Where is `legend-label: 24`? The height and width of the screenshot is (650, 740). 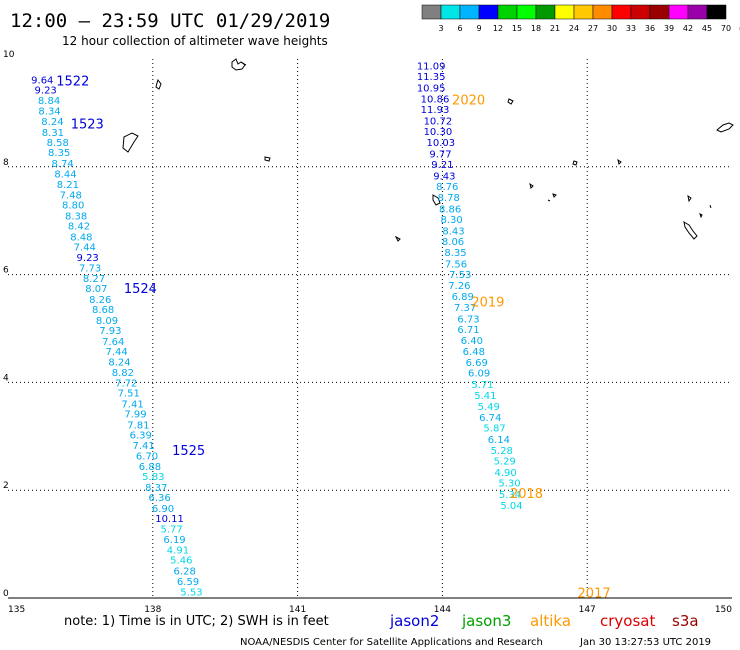
legend-label: 24 is located at coordinates (574, 28).